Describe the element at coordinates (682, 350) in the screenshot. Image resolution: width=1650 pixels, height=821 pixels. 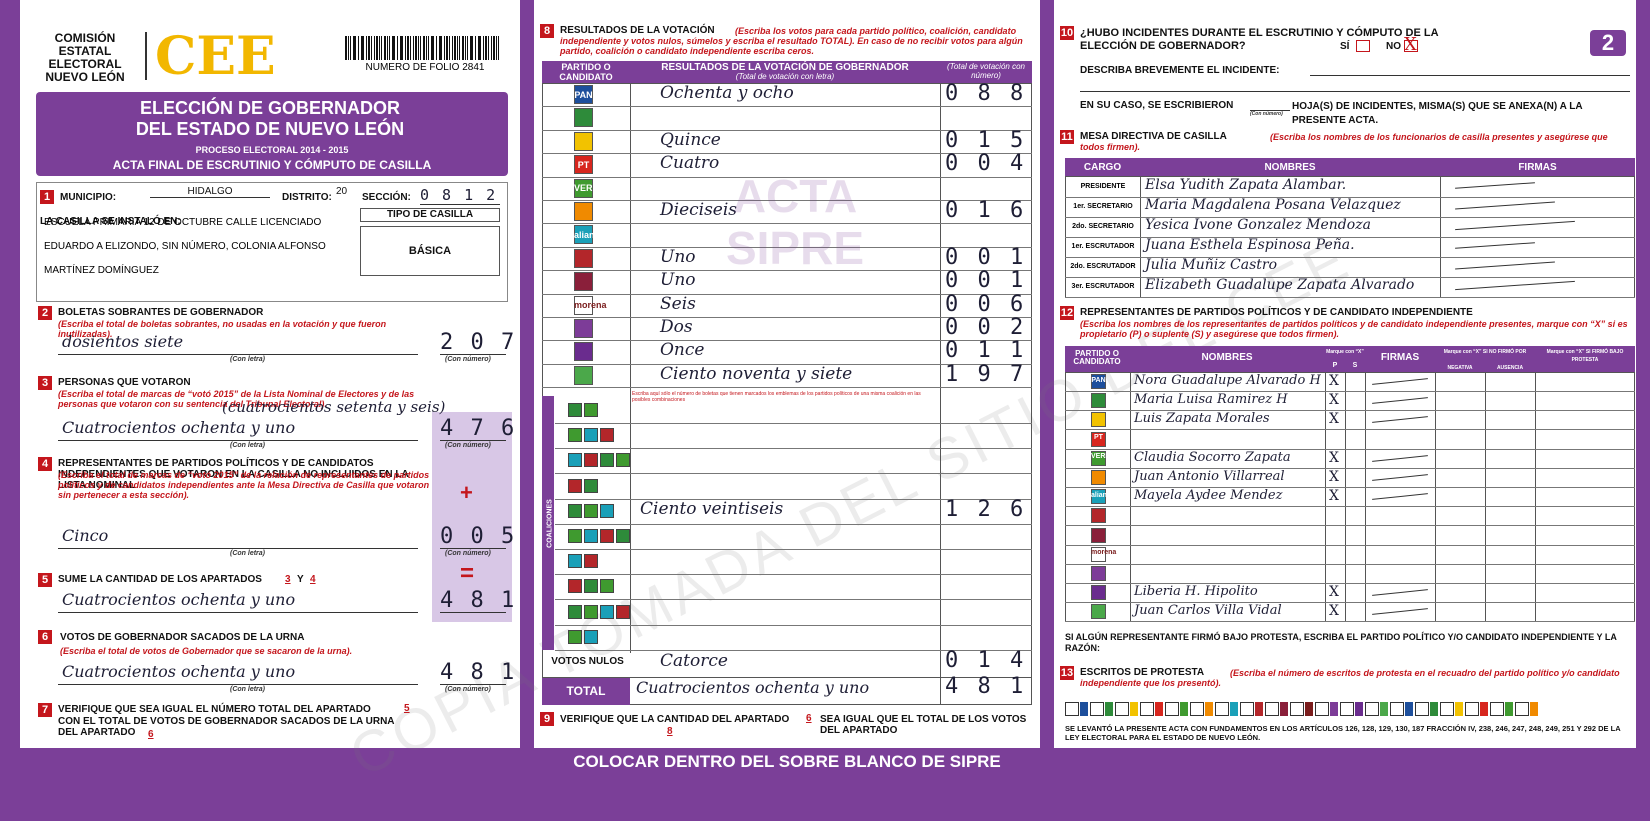
I see `handwritten: Once` at that location.